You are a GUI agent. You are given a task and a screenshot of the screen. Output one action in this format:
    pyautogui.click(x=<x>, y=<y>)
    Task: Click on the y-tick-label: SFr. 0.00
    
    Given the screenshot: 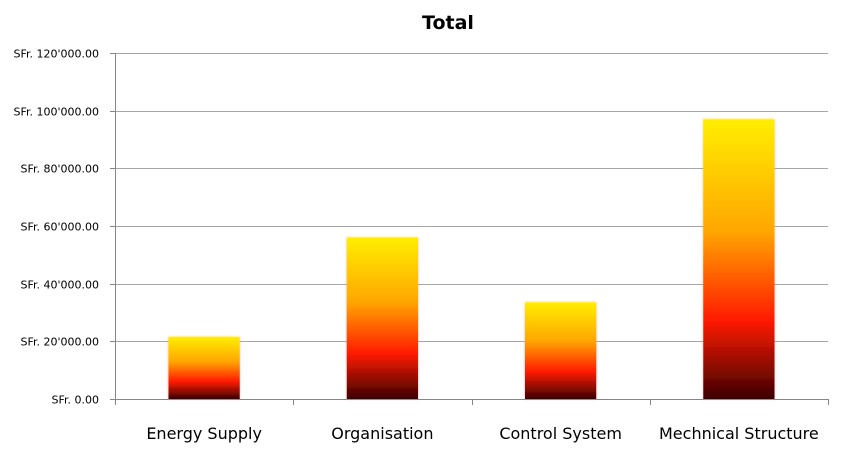 What is the action you would take?
    pyautogui.click(x=75, y=400)
    